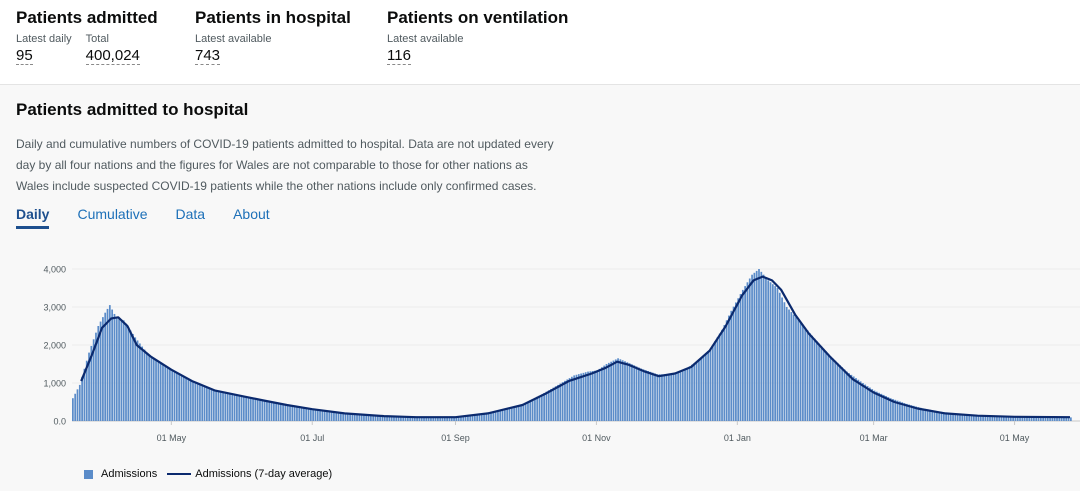 The height and width of the screenshot is (491, 1080). What do you see at coordinates (251, 214) in the screenshot?
I see `tab-about: About` at bounding box center [251, 214].